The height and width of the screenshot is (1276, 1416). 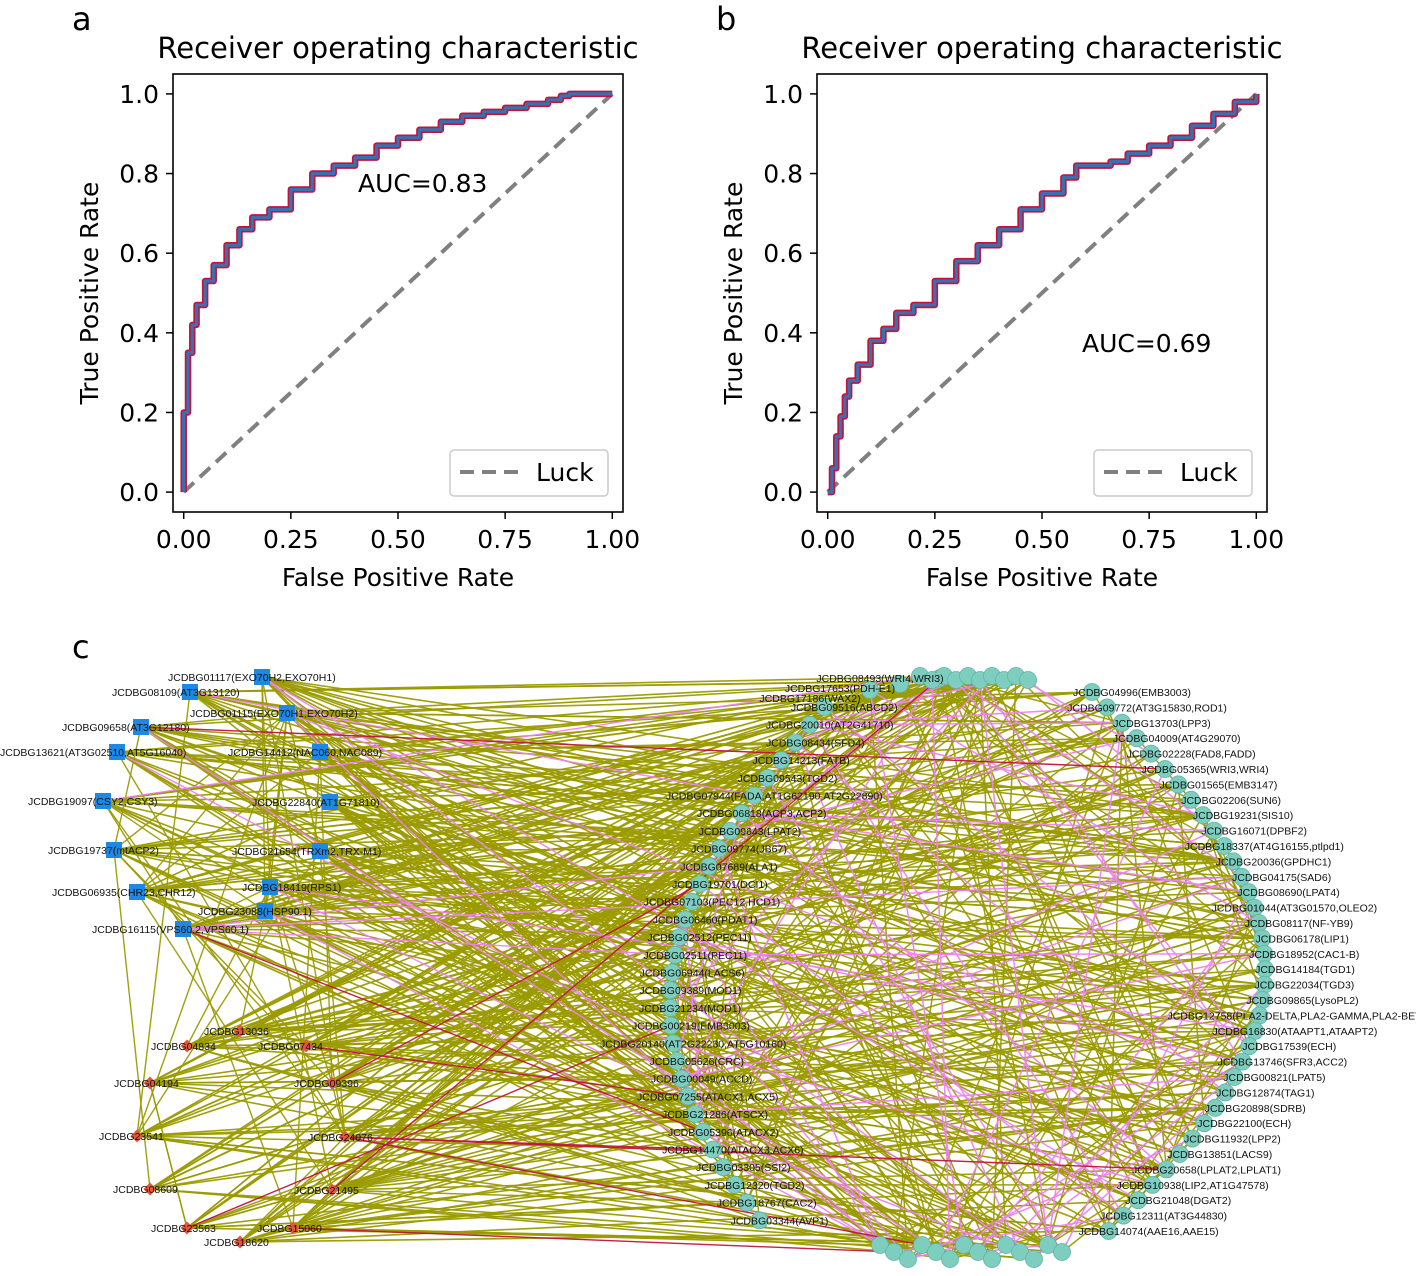 I want to click on gene-label: JCDBG13703(LPP3), so click(x=1161, y=724).